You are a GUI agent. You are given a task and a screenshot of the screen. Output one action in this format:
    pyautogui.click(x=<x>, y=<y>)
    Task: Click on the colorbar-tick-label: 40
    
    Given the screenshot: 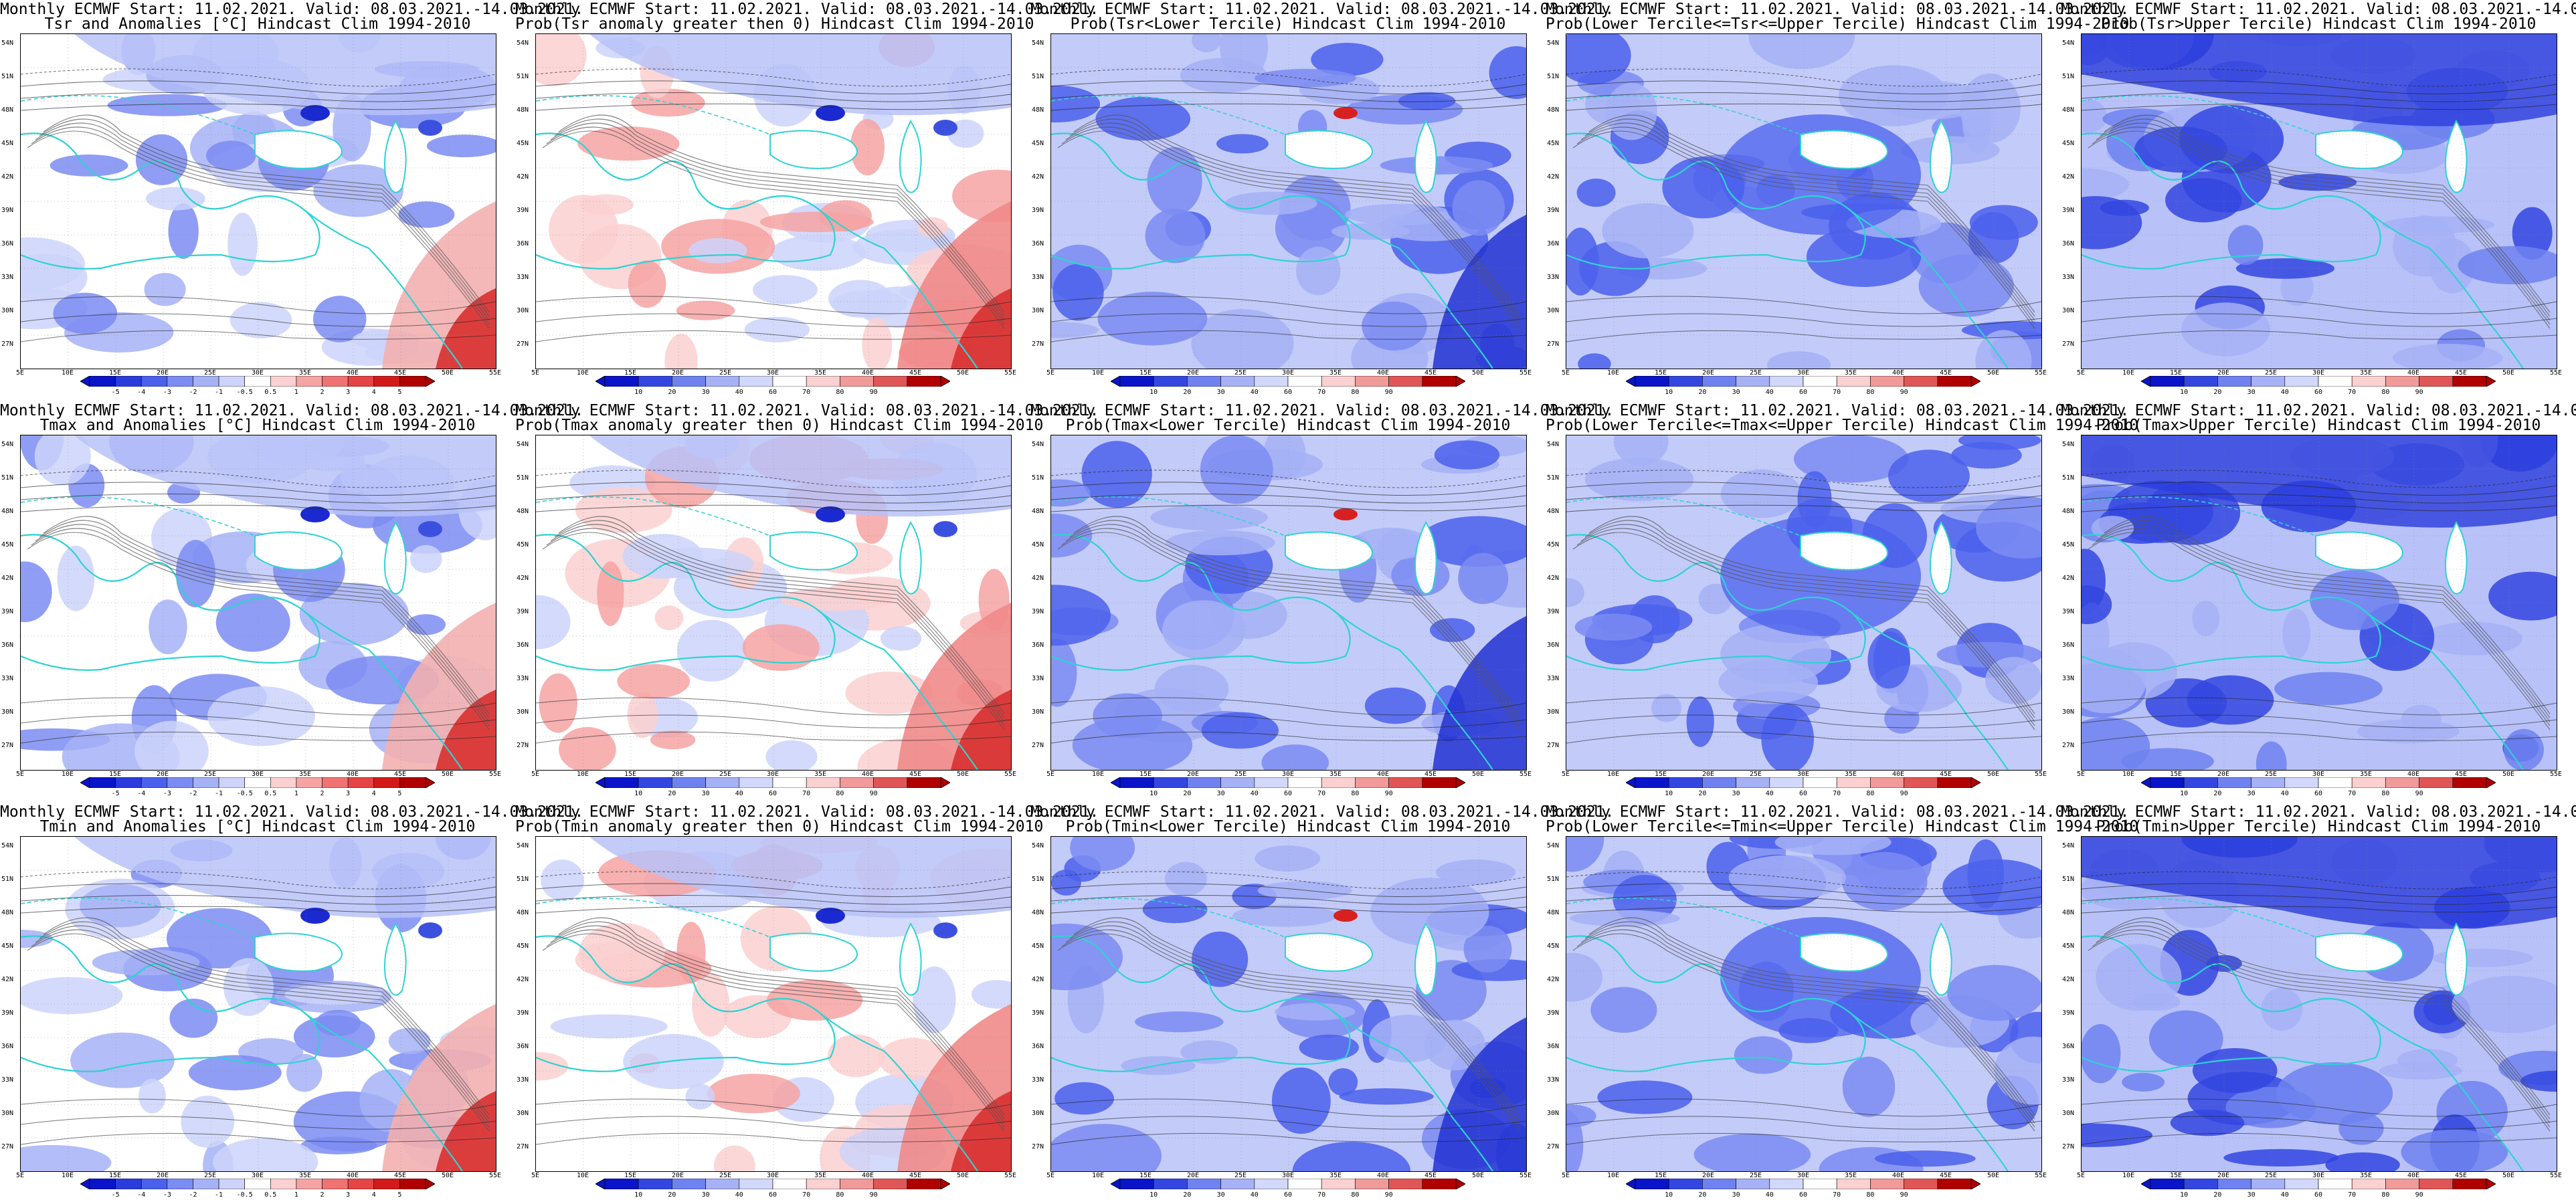 What is the action you would take?
    pyautogui.click(x=739, y=1195)
    